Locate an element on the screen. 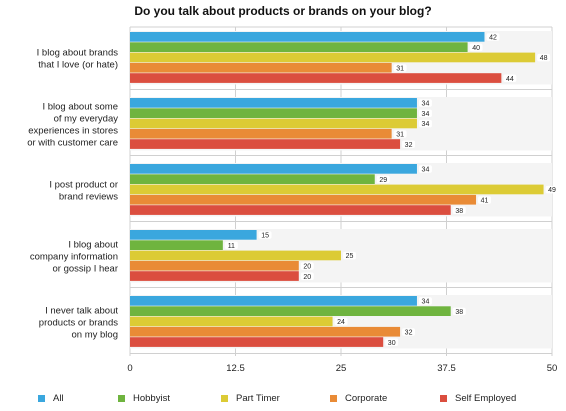  value-label: 48 is located at coordinates (544, 58).